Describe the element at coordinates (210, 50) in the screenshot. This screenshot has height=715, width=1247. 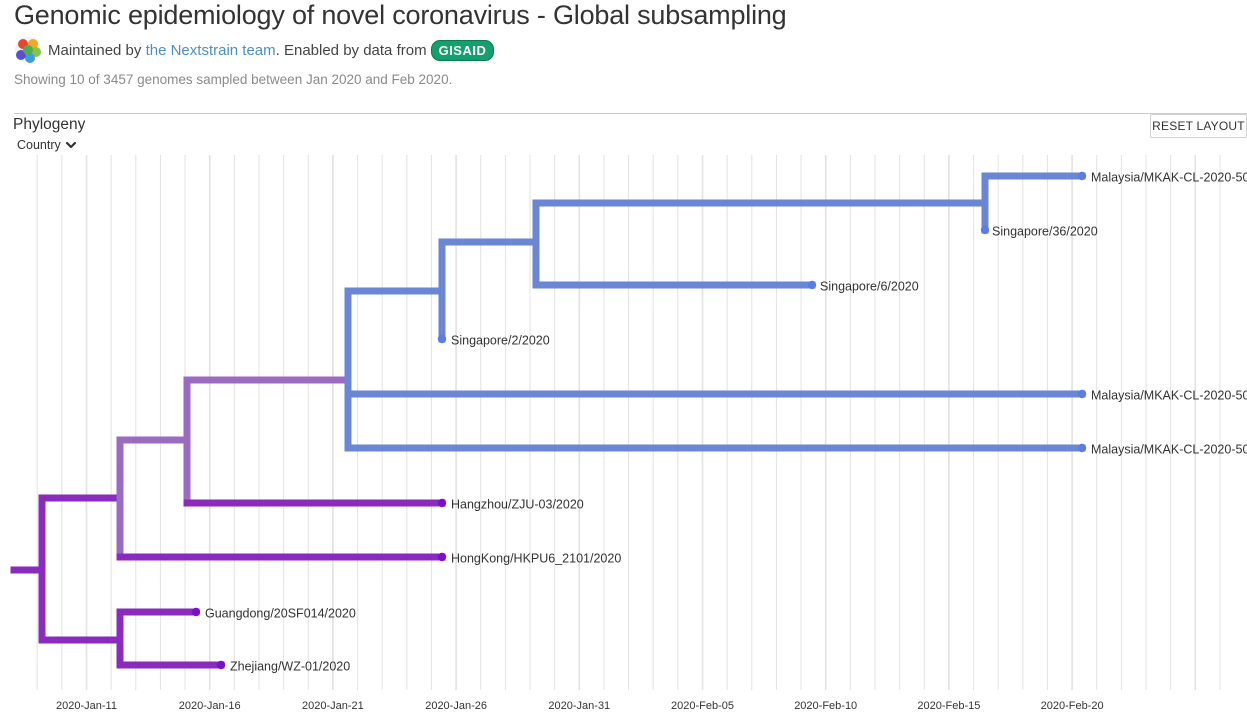
I see `maintainer-link: the Nextstrain team` at that location.